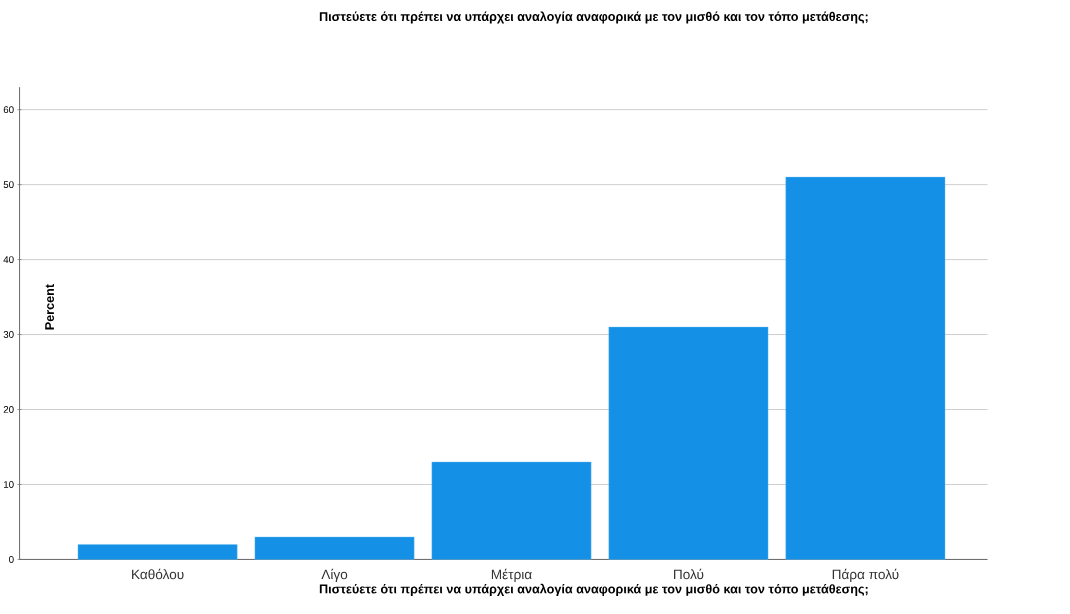 The height and width of the screenshot is (614, 1070). What do you see at coordinates (11, 559) in the screenshot?
I see `y-tick-label: 0` at bounding box center [11, 559].